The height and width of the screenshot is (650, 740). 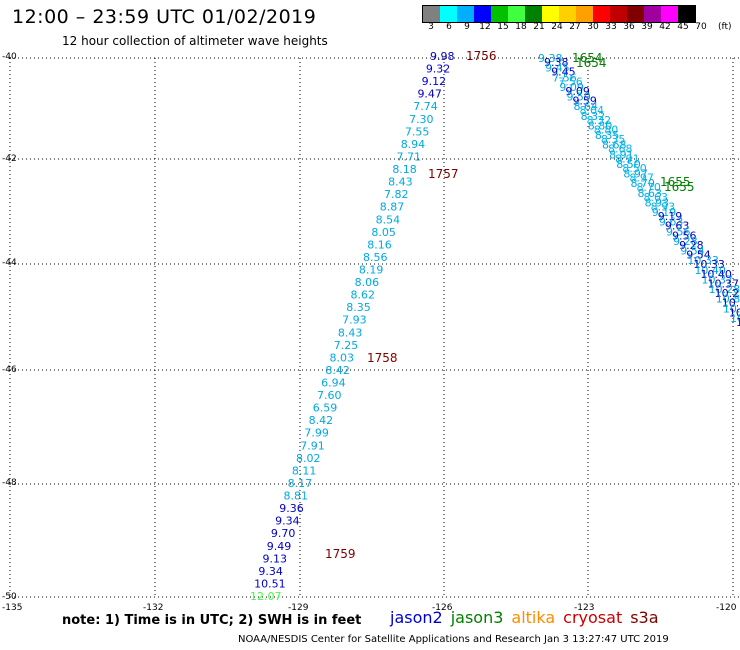 I want to click on wave-height-label: 8.87, so click(x=392, y=207).